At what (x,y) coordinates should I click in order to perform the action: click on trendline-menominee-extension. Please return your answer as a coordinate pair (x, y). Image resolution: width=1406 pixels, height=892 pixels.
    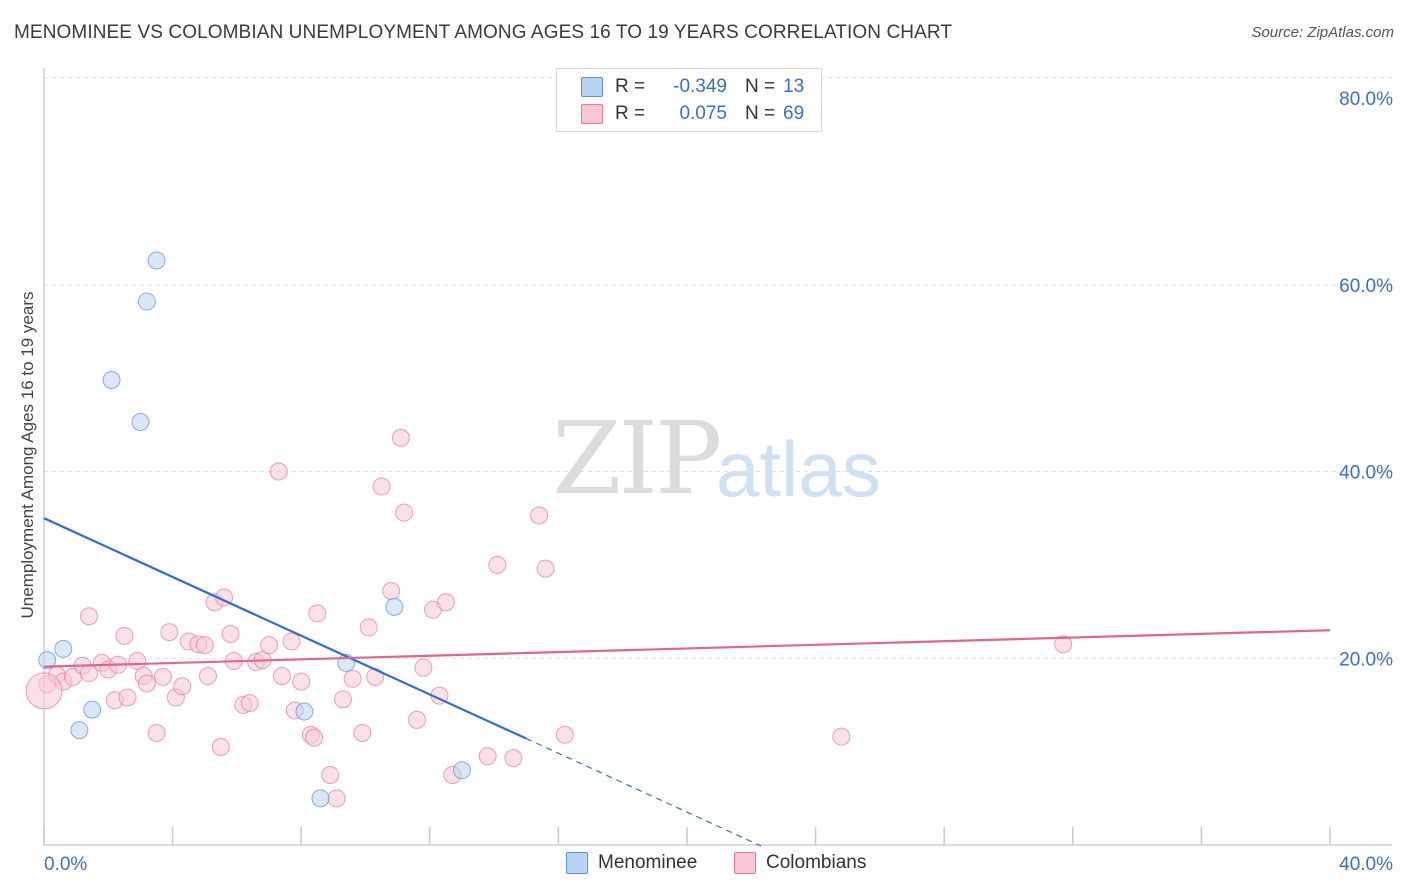
    Looking at the image, I should click on (644, 792).